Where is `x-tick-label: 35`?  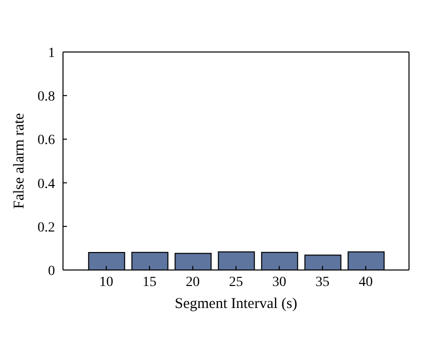
x-tick-label: 35 is located at coordinates (323, 282).